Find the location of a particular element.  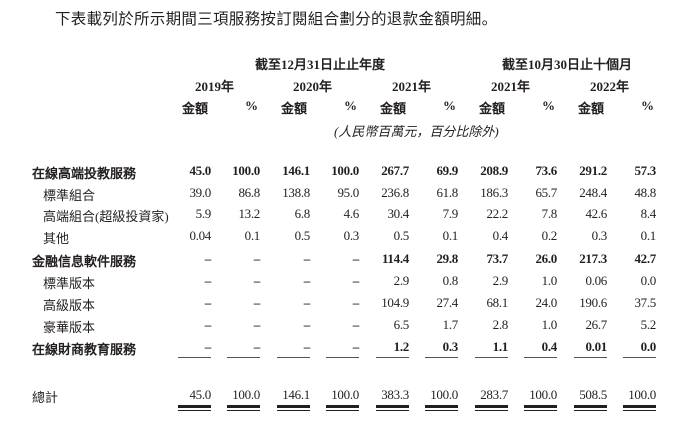

table-cell: 248.4 is located at coordinates (593, 192).